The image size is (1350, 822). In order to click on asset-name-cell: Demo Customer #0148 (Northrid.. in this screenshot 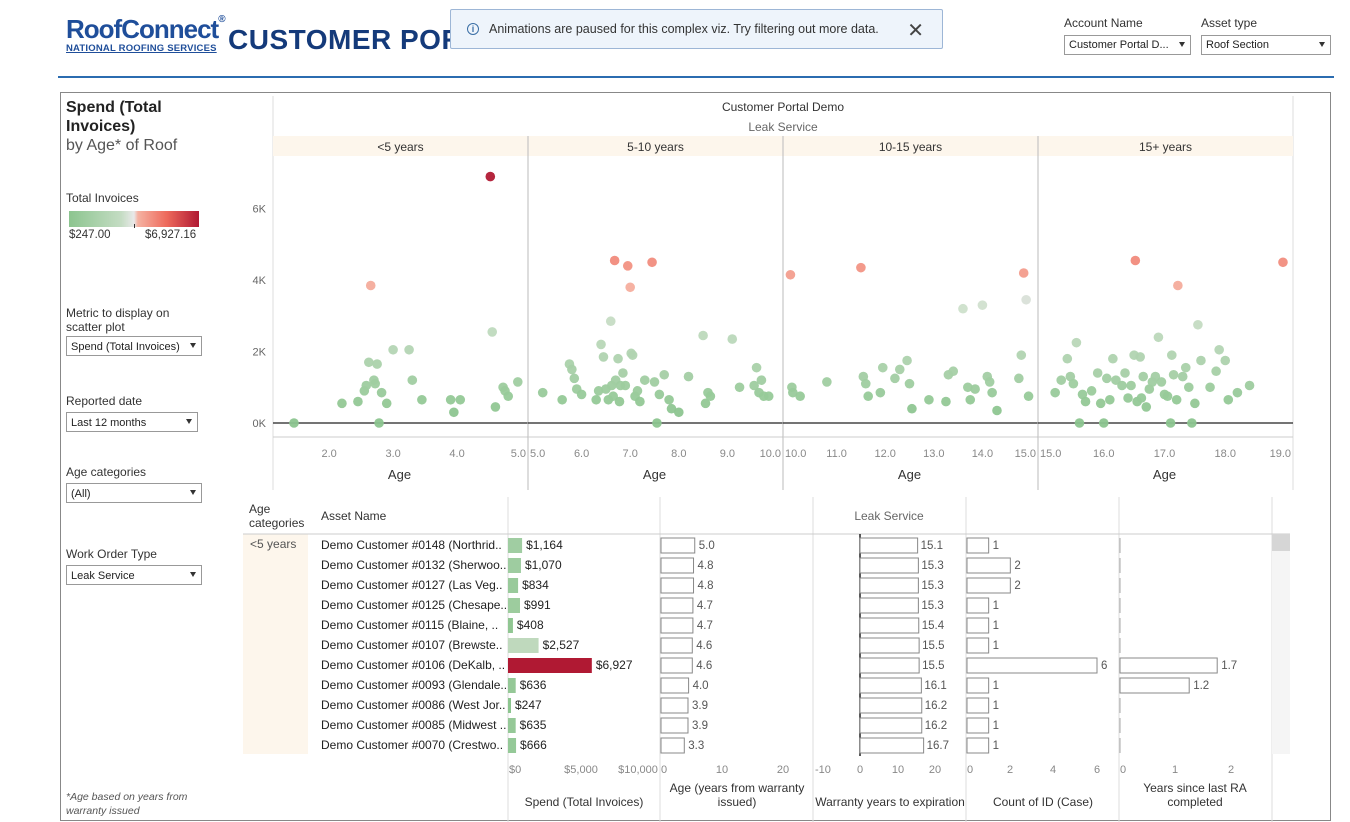, I will do `click(411, 545)`.